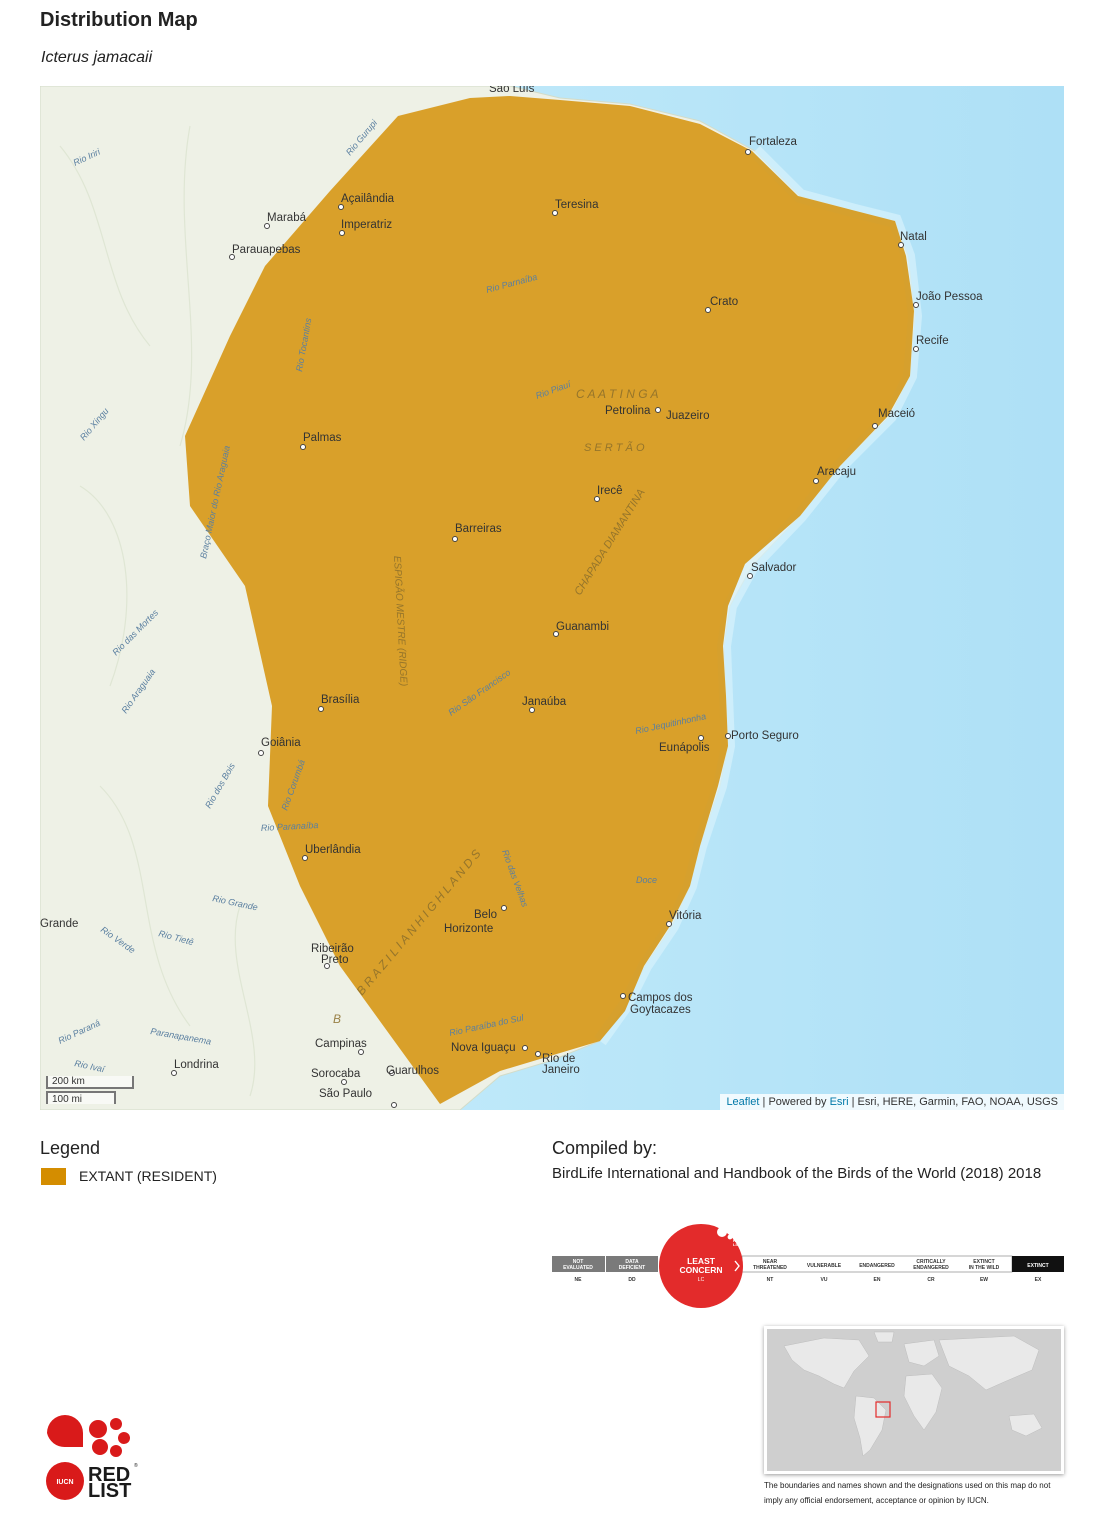  What do you see at coordinates (558, 1059) in the screenshot?
I see `label-rio-de: Rio de` at bounding box center [558, 1059].